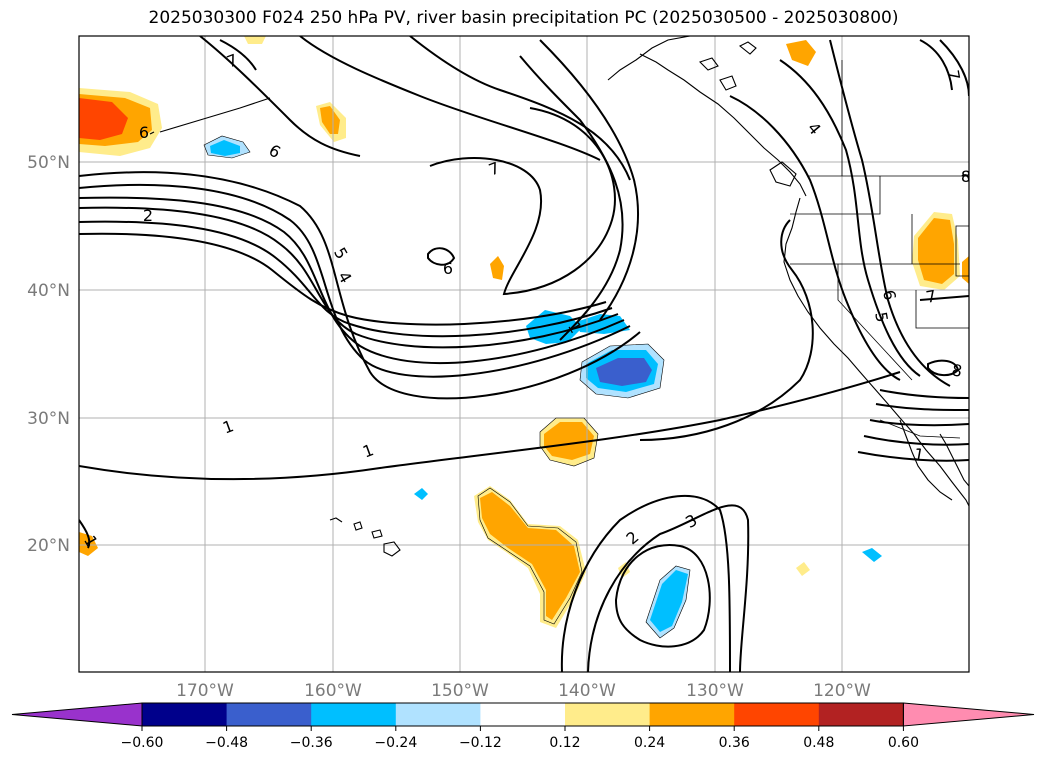 This screenshot has height=765, width=1047. What do you see at coordinates (48, 291) in the screenshot?
I see `lat-label-40: 40°N` at bounding box center [48, 291].